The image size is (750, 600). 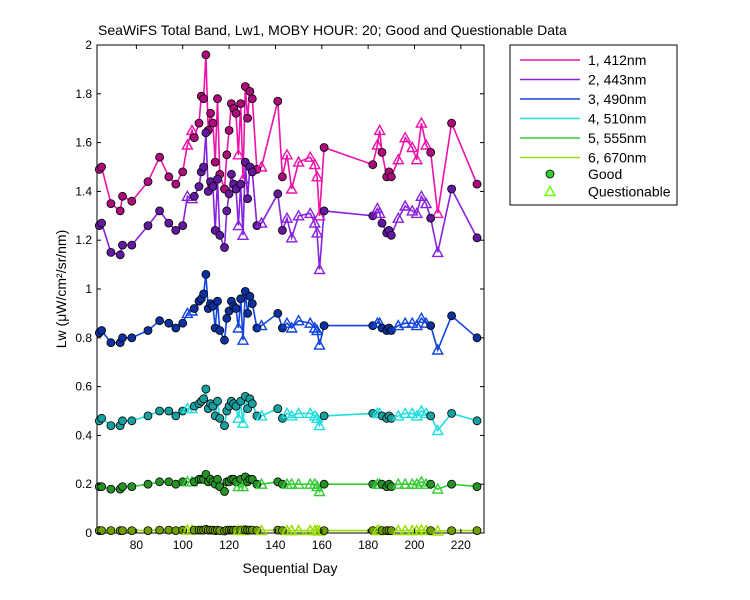 What do you see at coordinates (617, 138) in the screenshot?
I see `legend-label: 5, 555nm` at bounding box center [617, 138].